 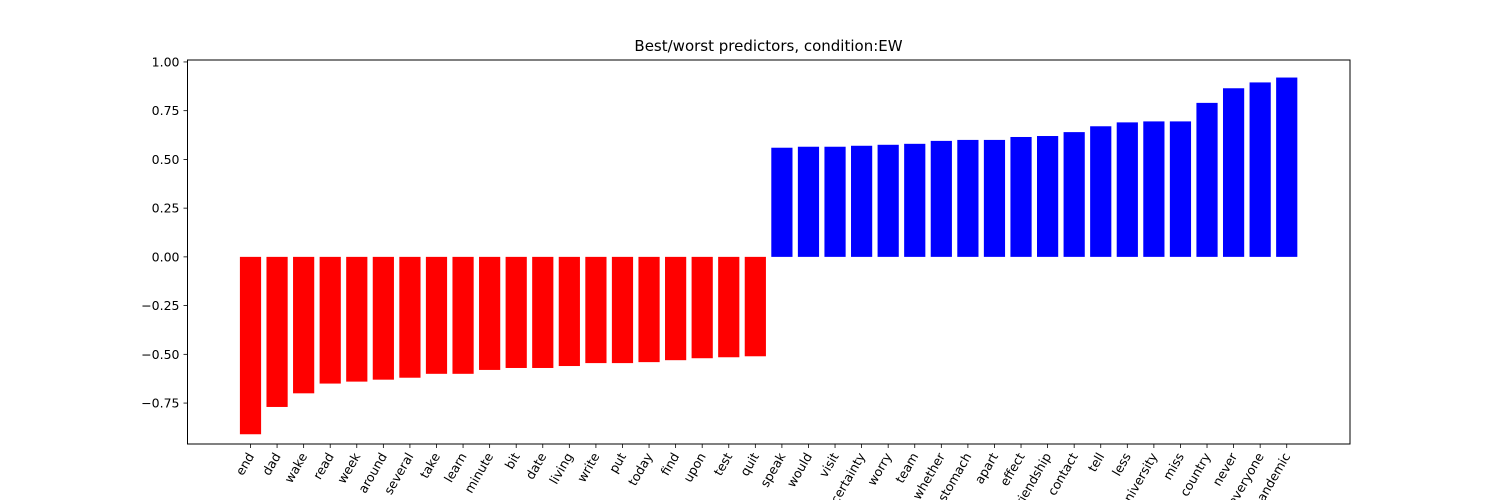 I want to click on y-tick-label: 0.25, so click(x=166, y=208).